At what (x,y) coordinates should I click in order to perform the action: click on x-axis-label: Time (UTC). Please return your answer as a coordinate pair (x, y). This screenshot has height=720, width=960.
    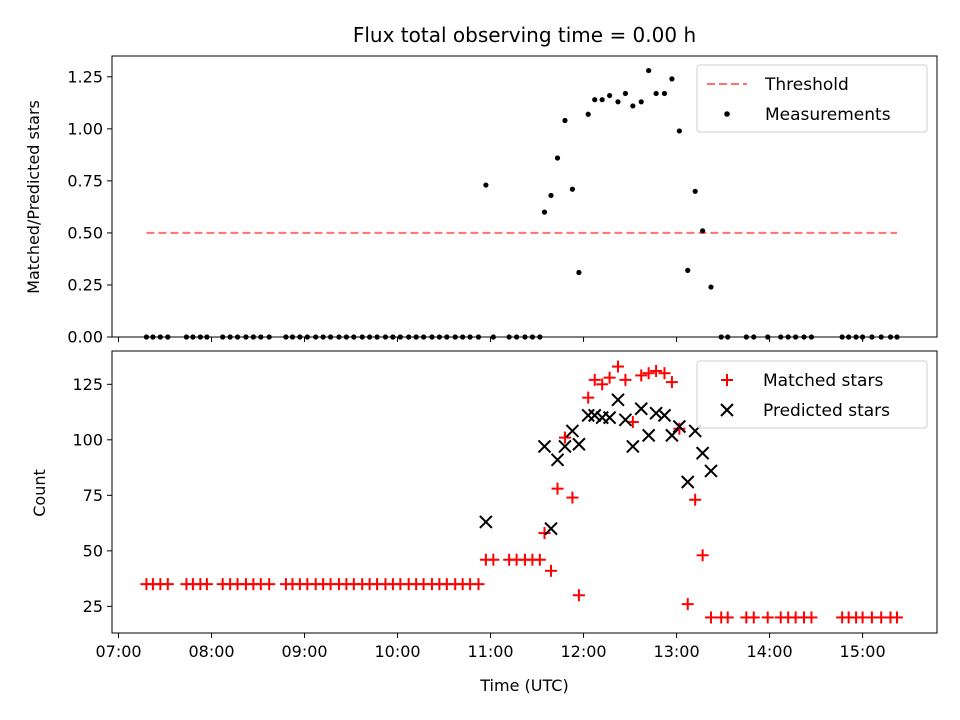
    Looking at the image, I should click on (523, 685).